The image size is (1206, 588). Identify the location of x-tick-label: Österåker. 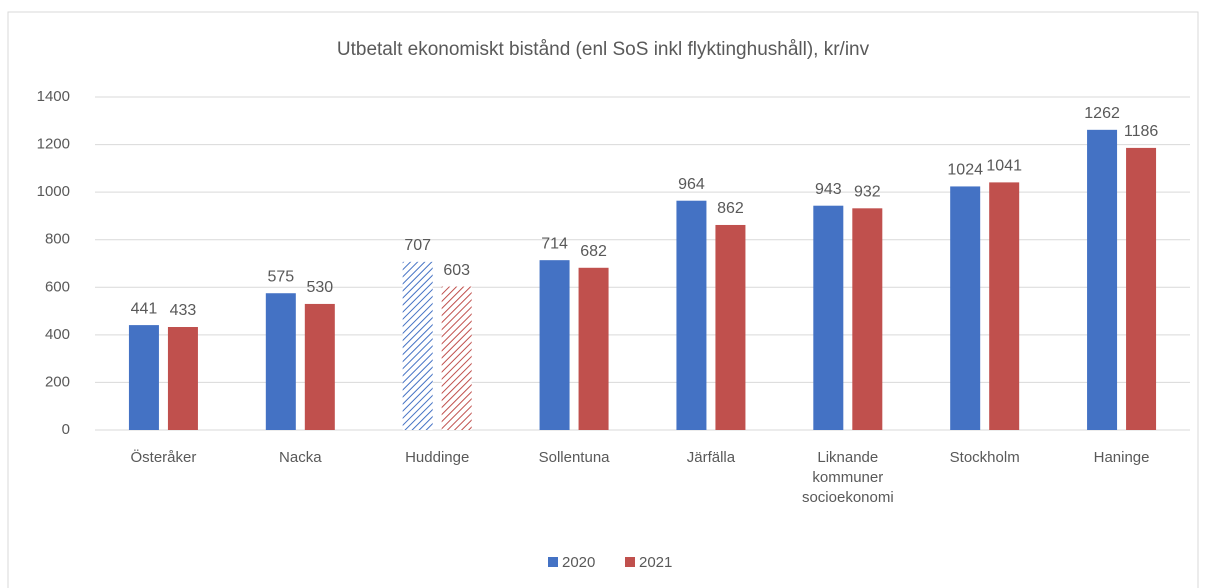
(163, 457).